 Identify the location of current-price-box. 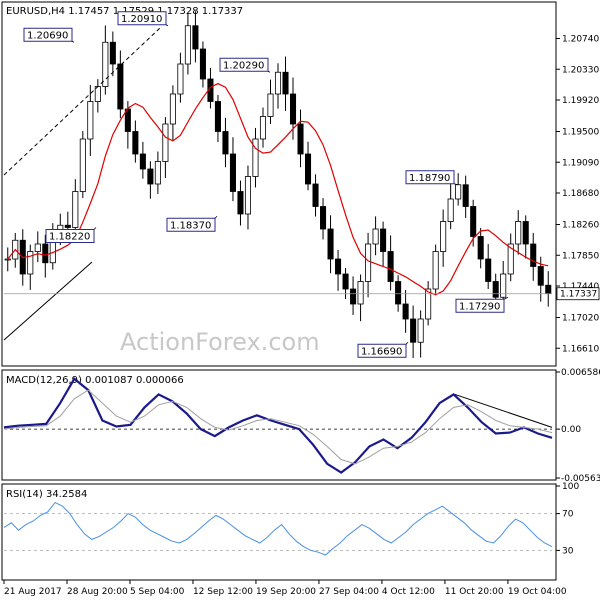
(578, 294).